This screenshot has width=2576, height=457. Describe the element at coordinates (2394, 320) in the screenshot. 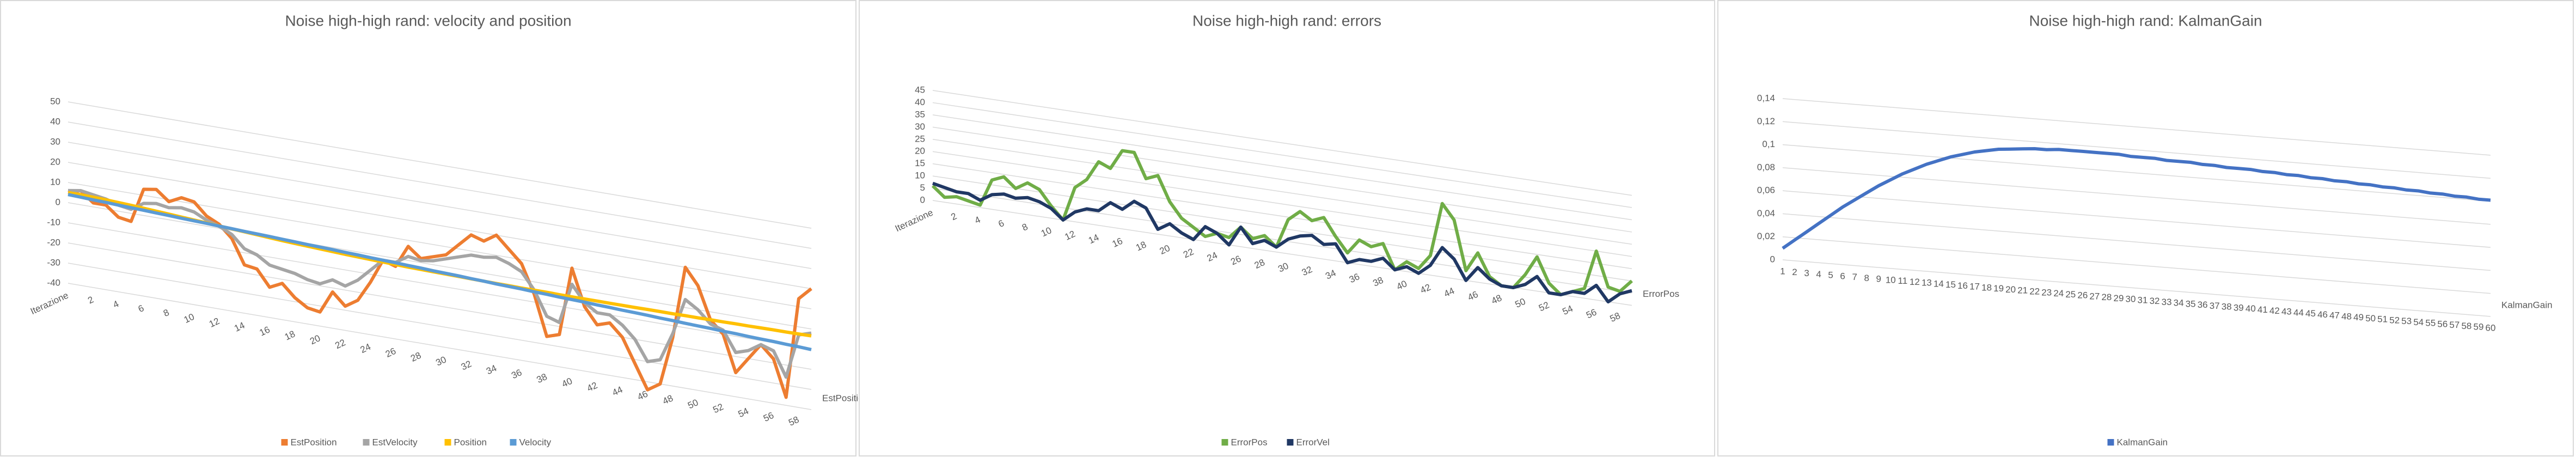

I see `x-tick-label: 52` at that location.